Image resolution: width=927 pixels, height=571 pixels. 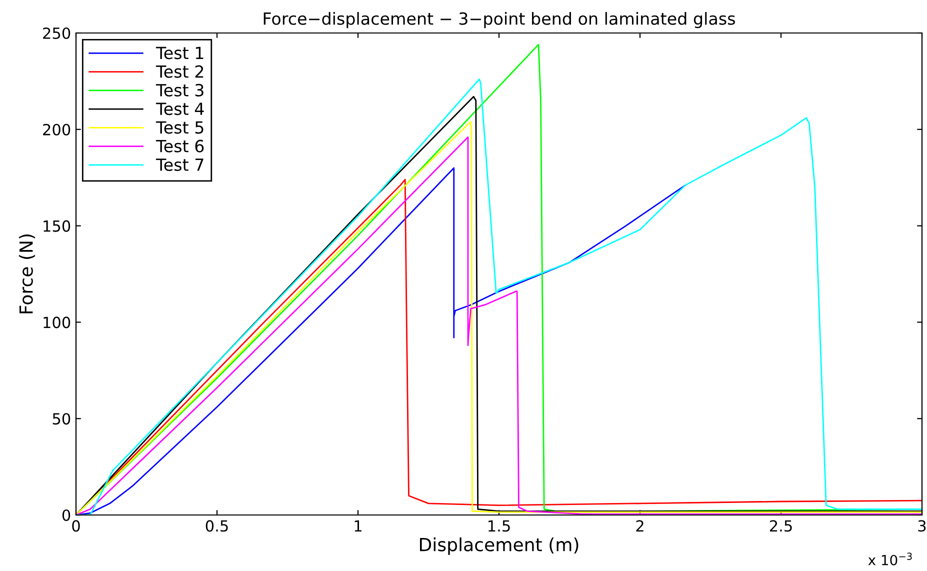 What do you see at coordinates (56, 130) in the screenshot?
I see `y-tick-label: 200` at bounding box center [56, 130].